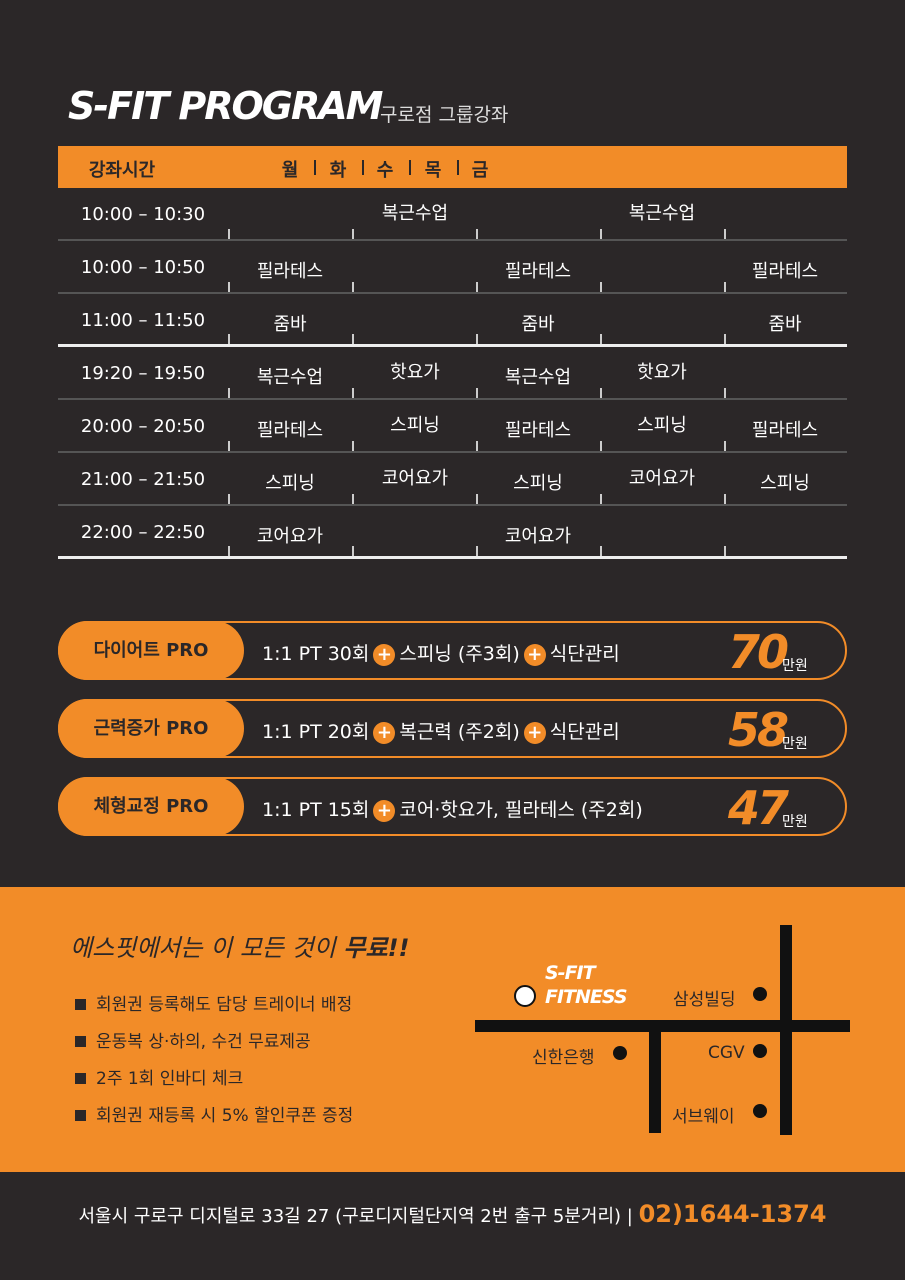 This screenshot has width=905, height=1280. I want to click on program-card: 다이어트 PRO 1:1 PT 30회 + 스피닝 (주3회) + 식단관리 70 만원, so click(452, 650).